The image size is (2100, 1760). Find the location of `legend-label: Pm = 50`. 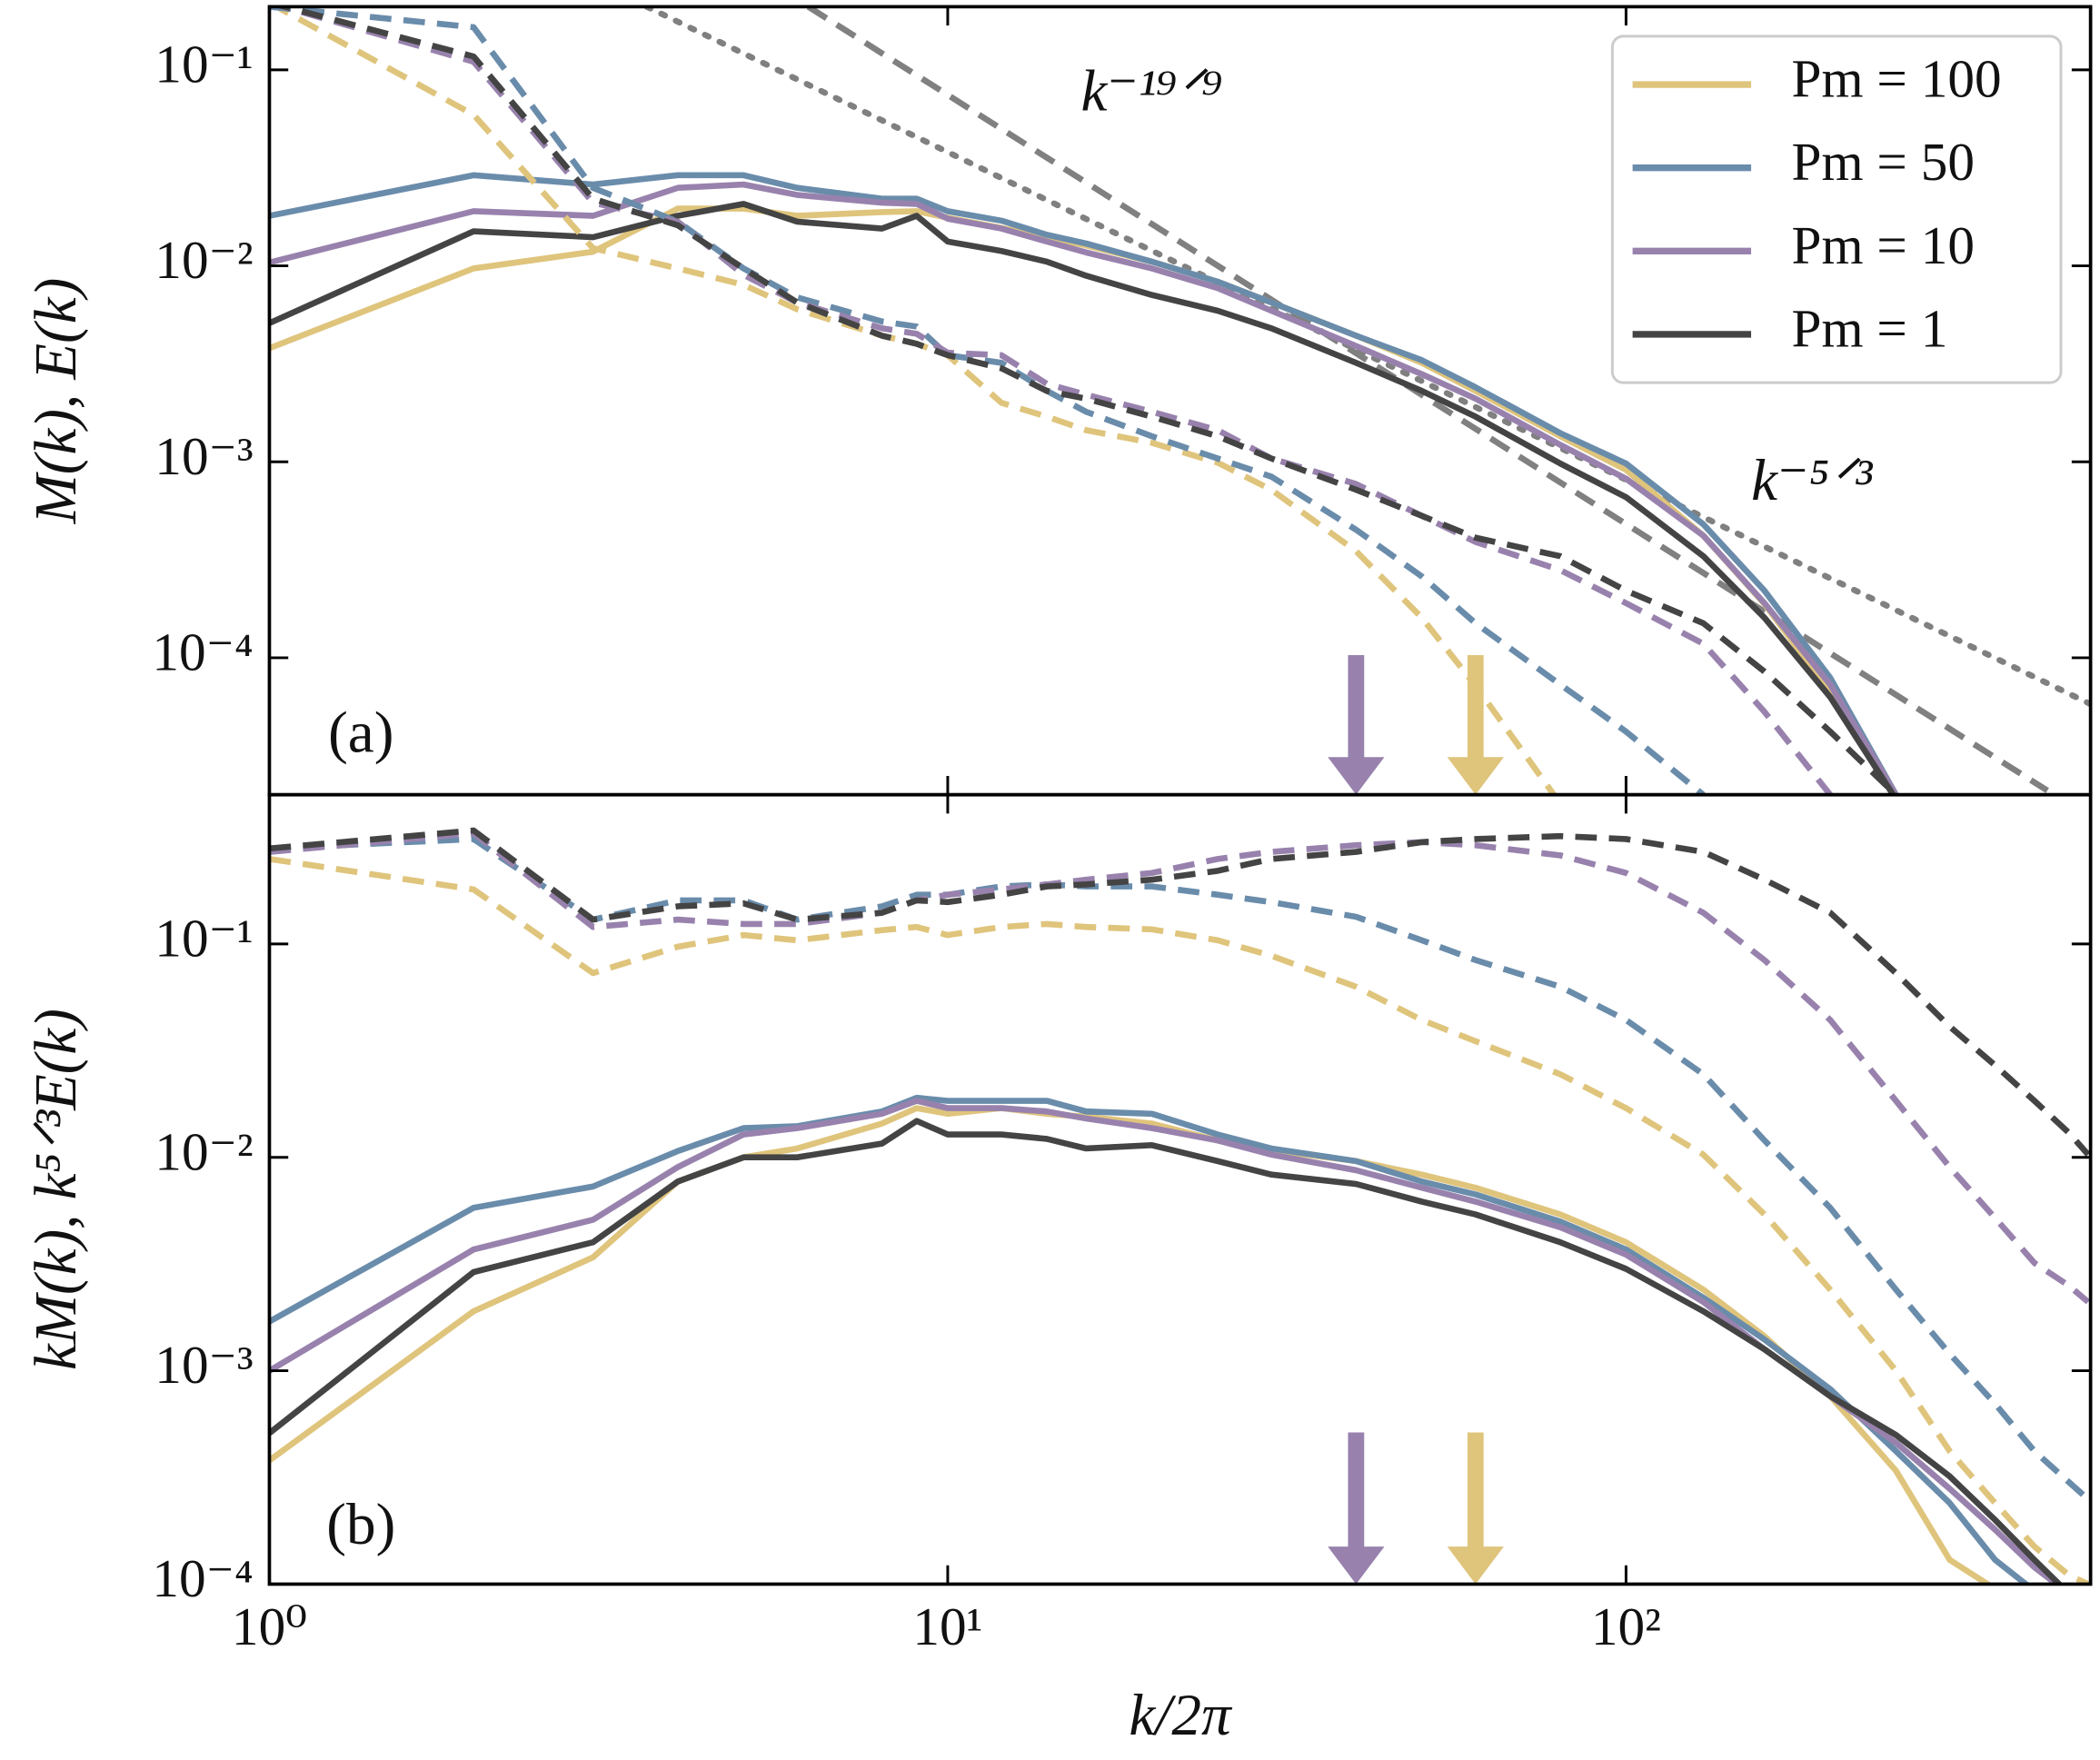

legend-label: Pm = 50 is located at coordinates (1883, 162).